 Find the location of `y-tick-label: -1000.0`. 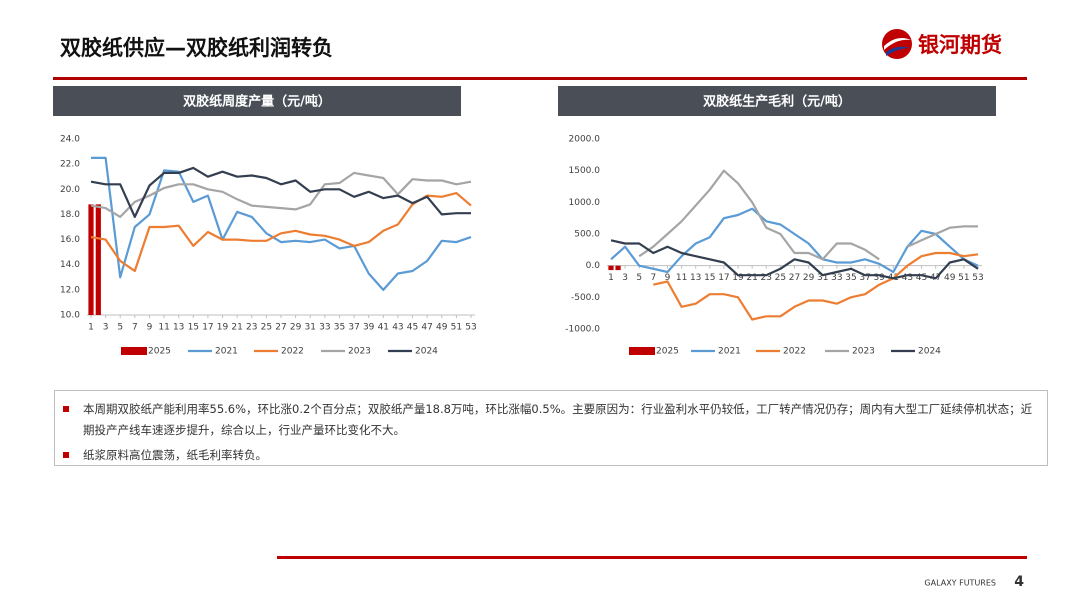

y-tick-label: -1000.0 is located at coordinates (582, 330).